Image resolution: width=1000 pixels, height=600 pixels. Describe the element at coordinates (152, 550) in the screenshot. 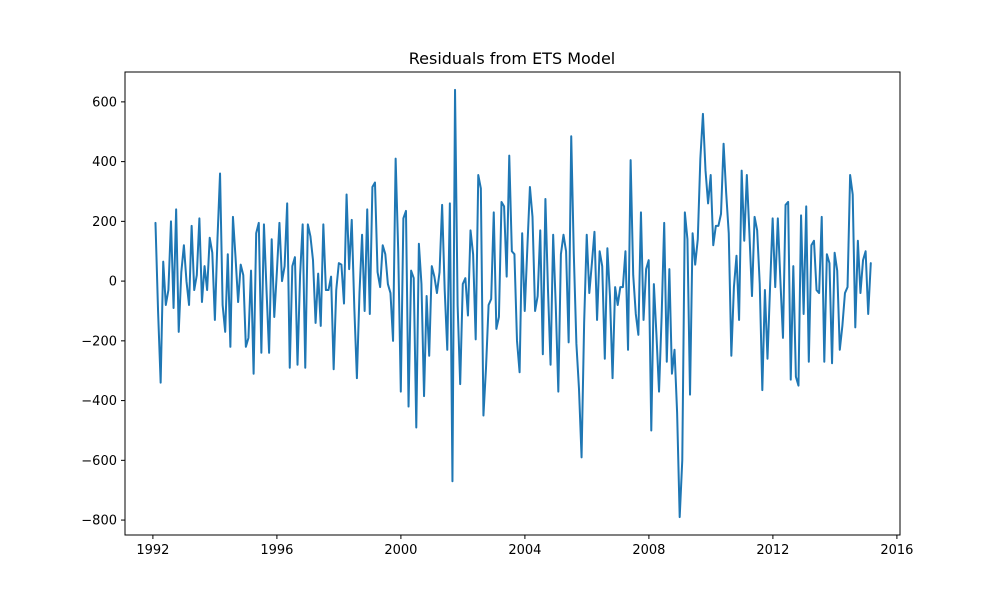

I see `x-tick-label: 1992` at that location.